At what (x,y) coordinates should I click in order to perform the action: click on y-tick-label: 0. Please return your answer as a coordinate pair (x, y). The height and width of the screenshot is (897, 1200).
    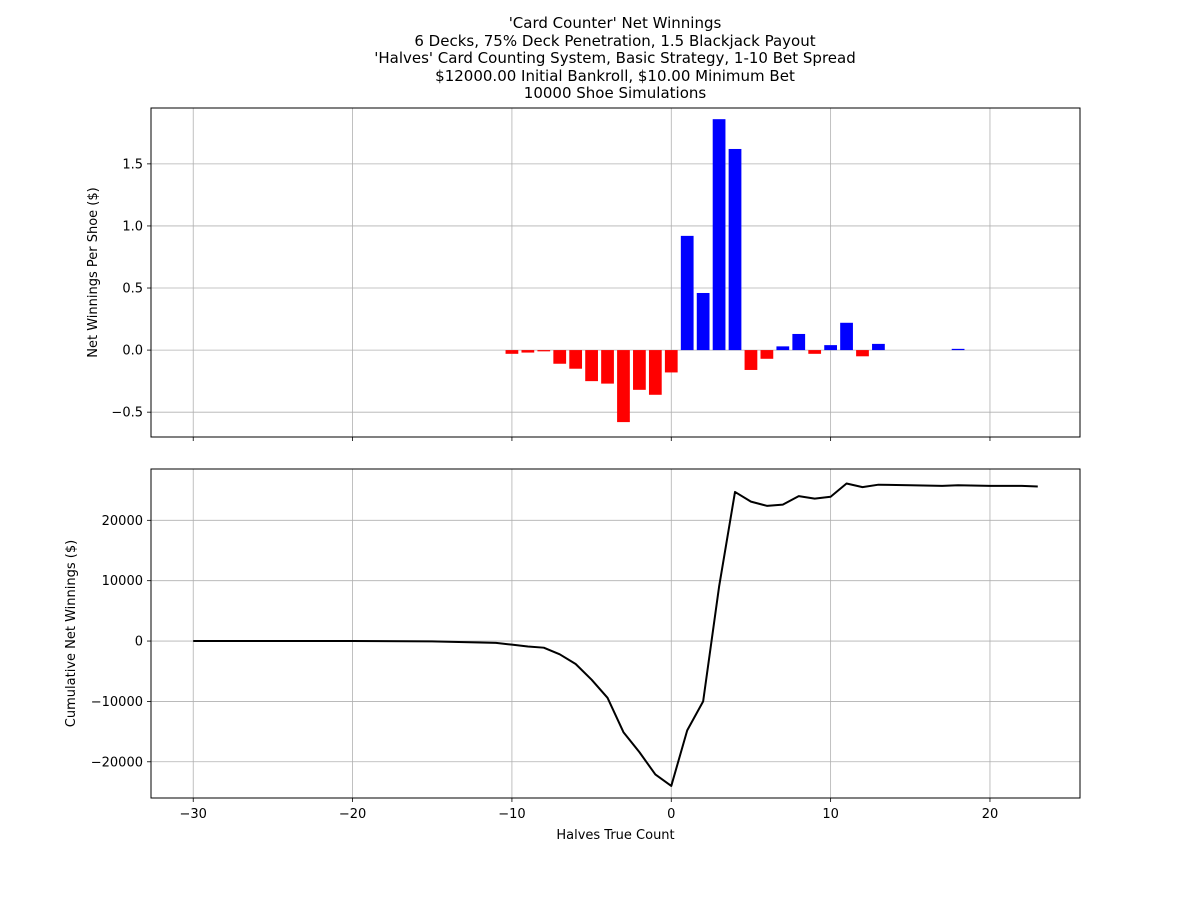
    Looking at the image, I should click on (139, 642).